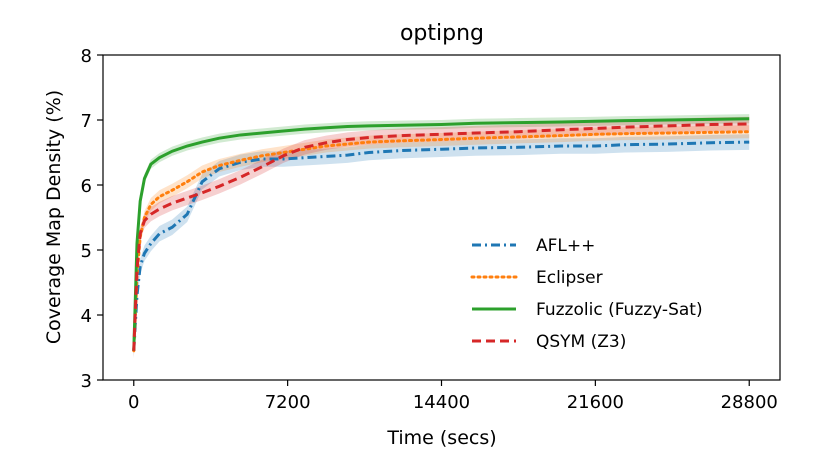  What do you see at coordinates (92, 219) in the screenshot?
I see `y-axis-ticks: 3 4 5 6 7 8` at bounding box center [92, 219].